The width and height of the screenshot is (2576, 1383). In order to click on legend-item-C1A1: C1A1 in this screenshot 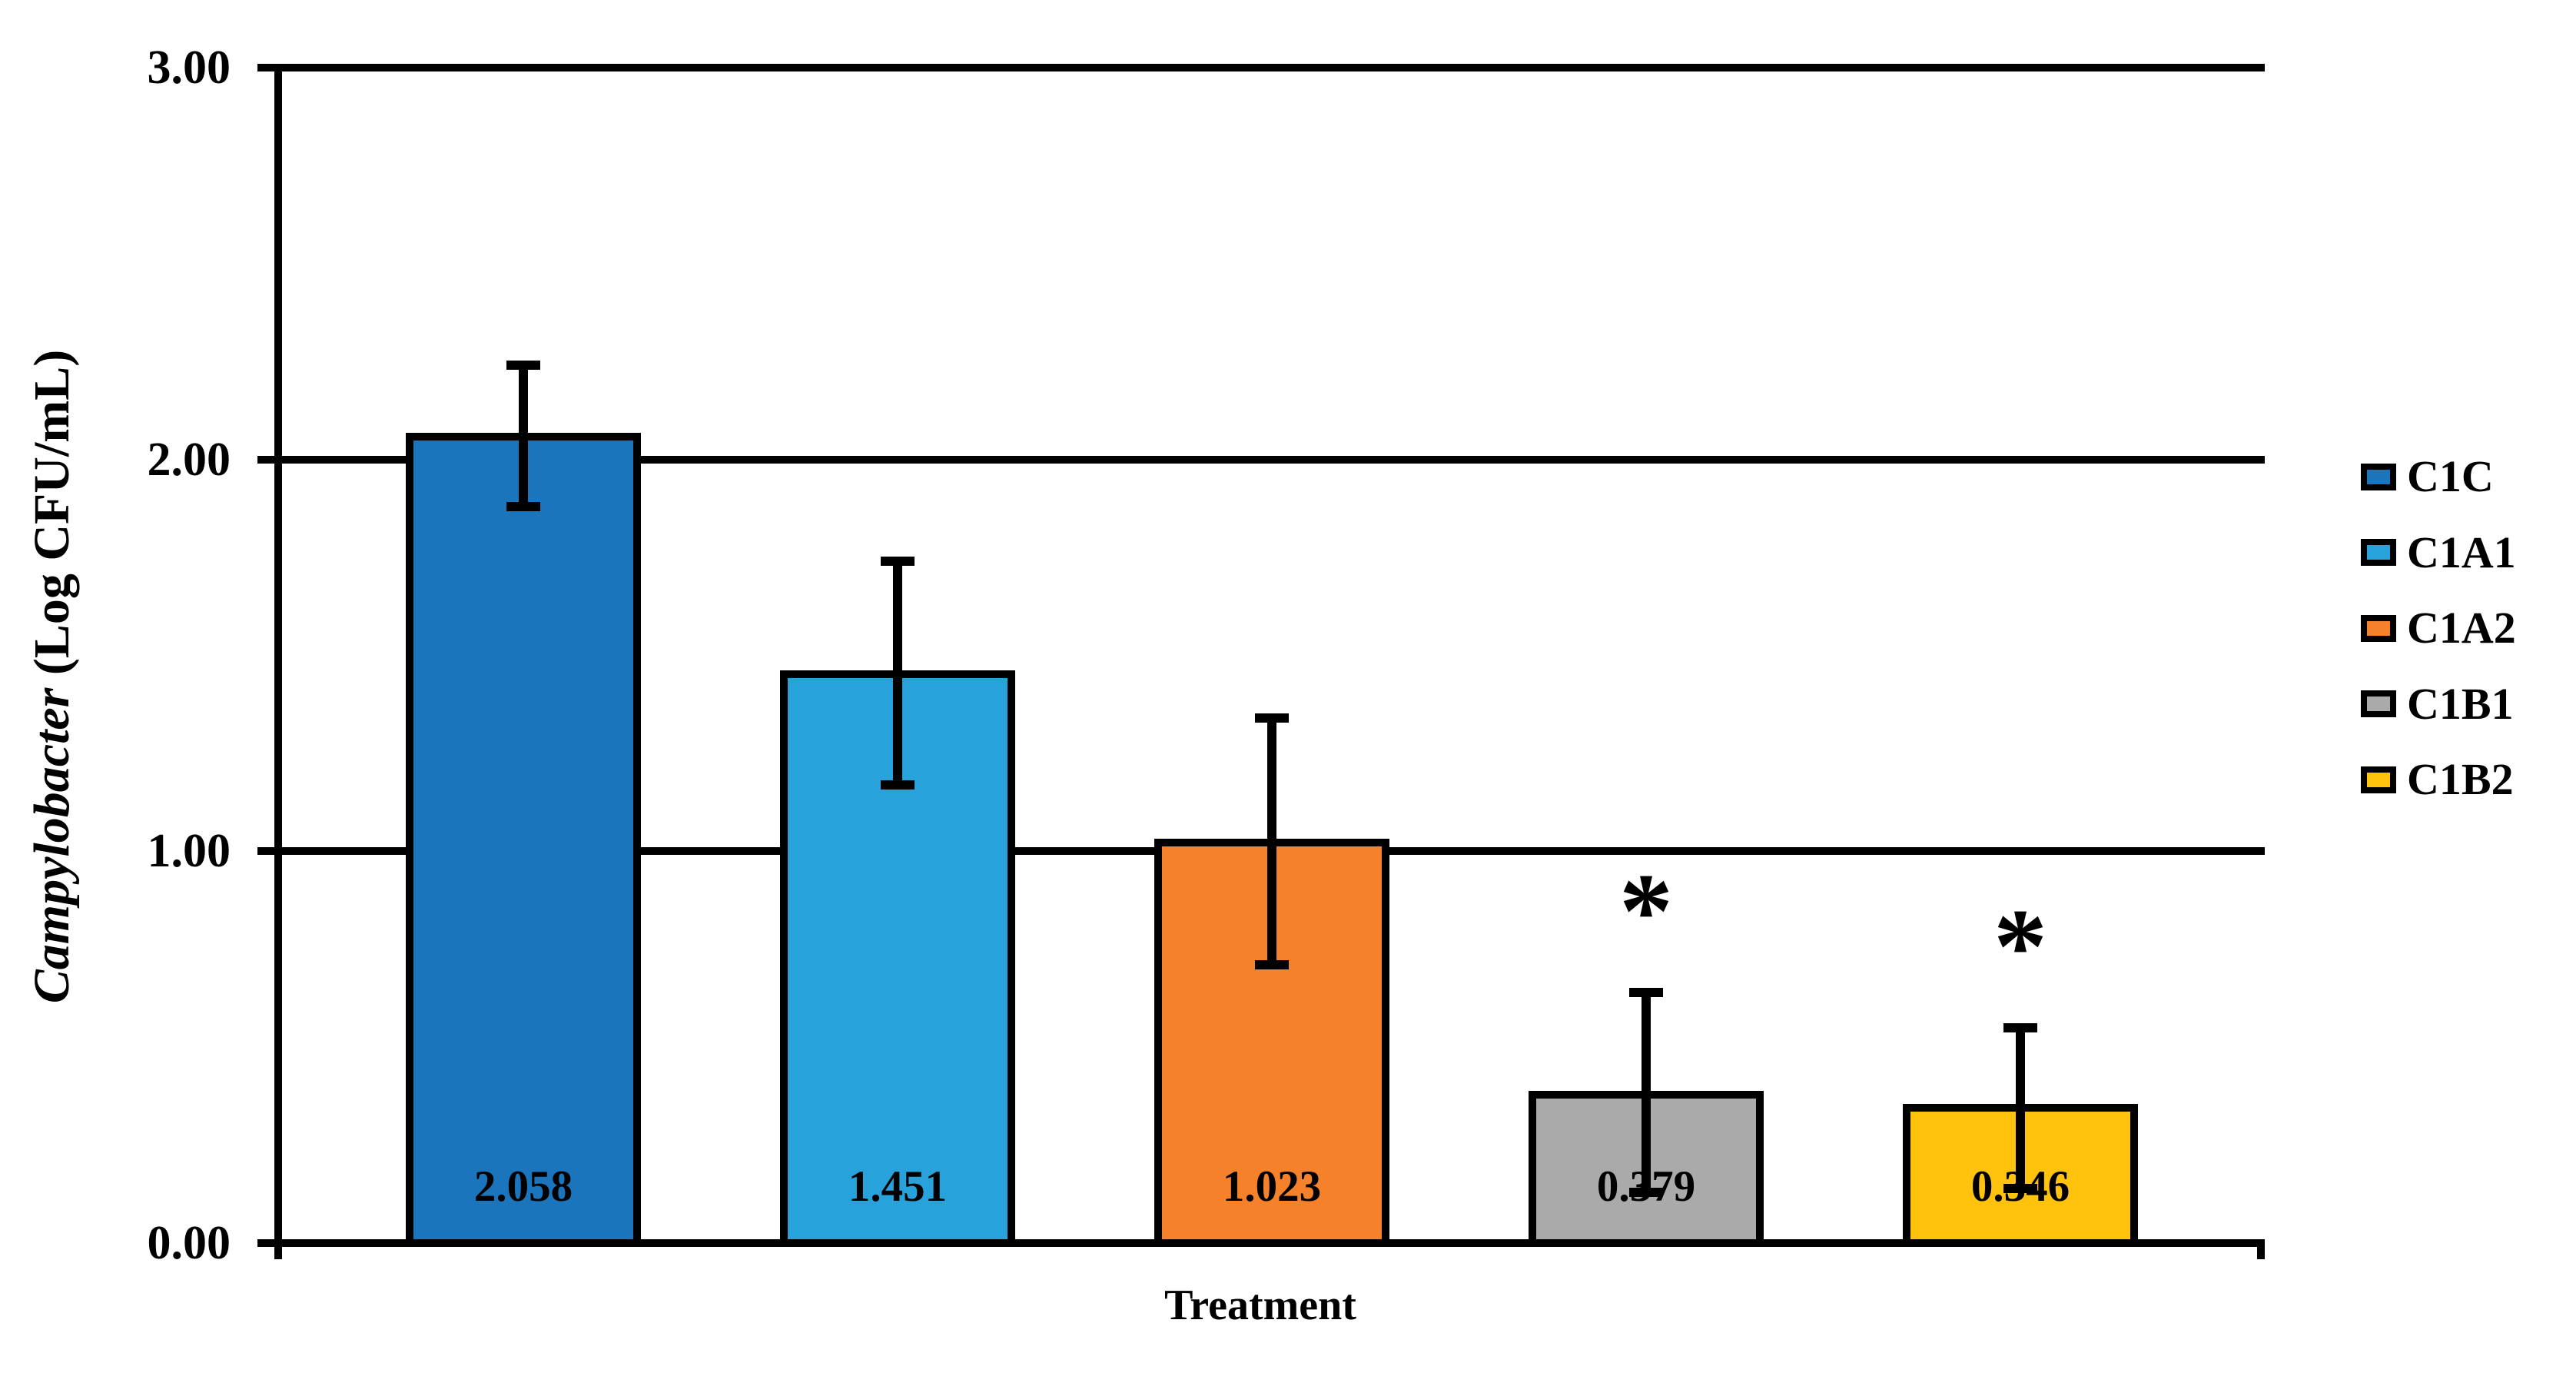, I will do `click(2438, 552)`.